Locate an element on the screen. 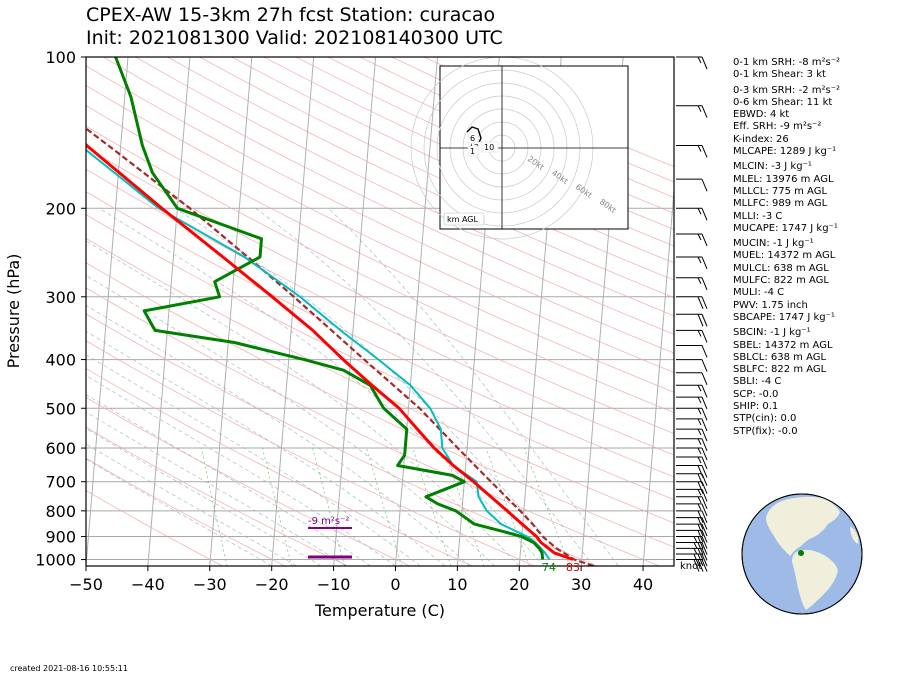 Image resolution: width=906 pixels, height=675 pixels. index-row: 0-6 km Shear: 11 kt is located at coordinates (783, 102).